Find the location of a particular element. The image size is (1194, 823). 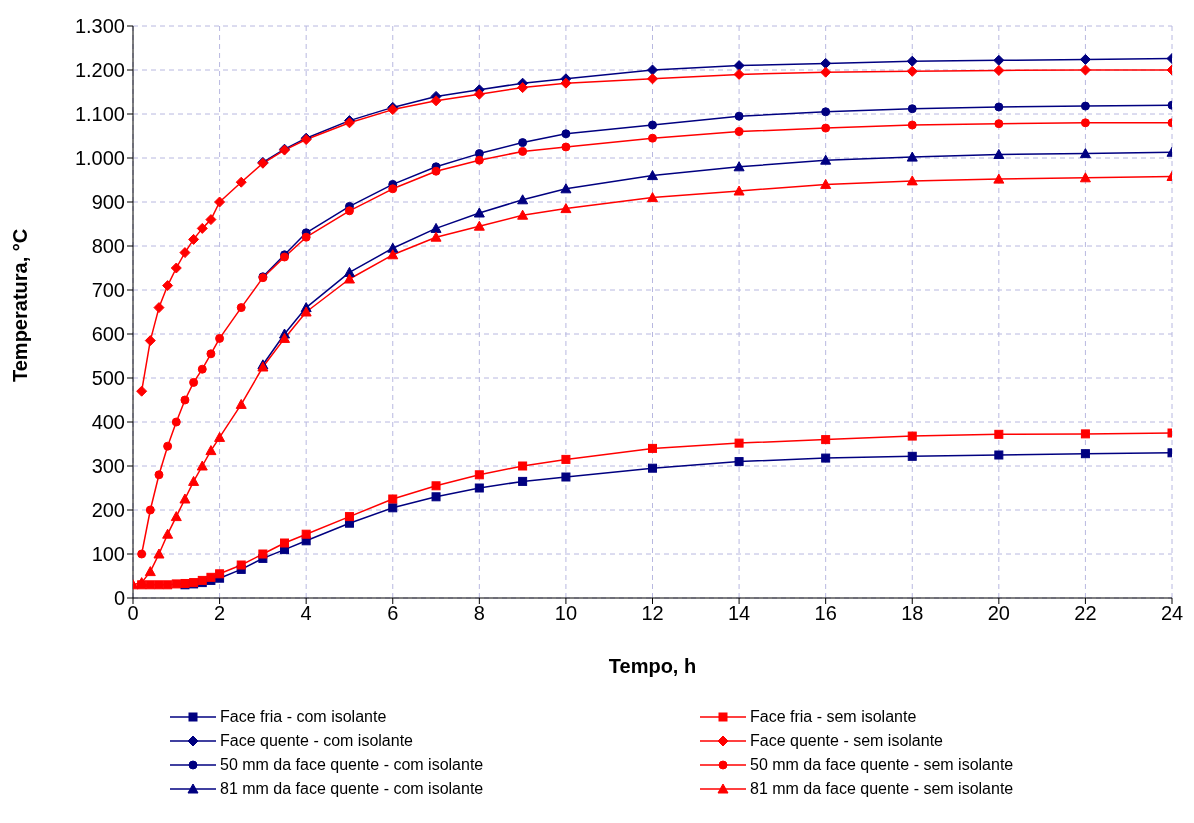

x-tick-label: 0 is located at coordinates (133, 613).